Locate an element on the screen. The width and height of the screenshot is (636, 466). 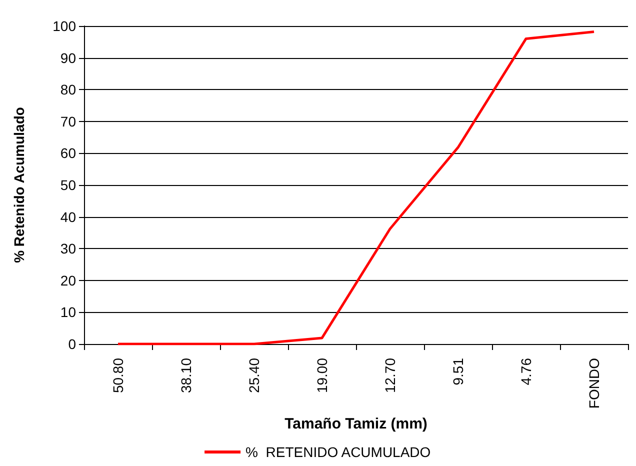
y-tick-label: 90 is located at coordinates (68, 58).